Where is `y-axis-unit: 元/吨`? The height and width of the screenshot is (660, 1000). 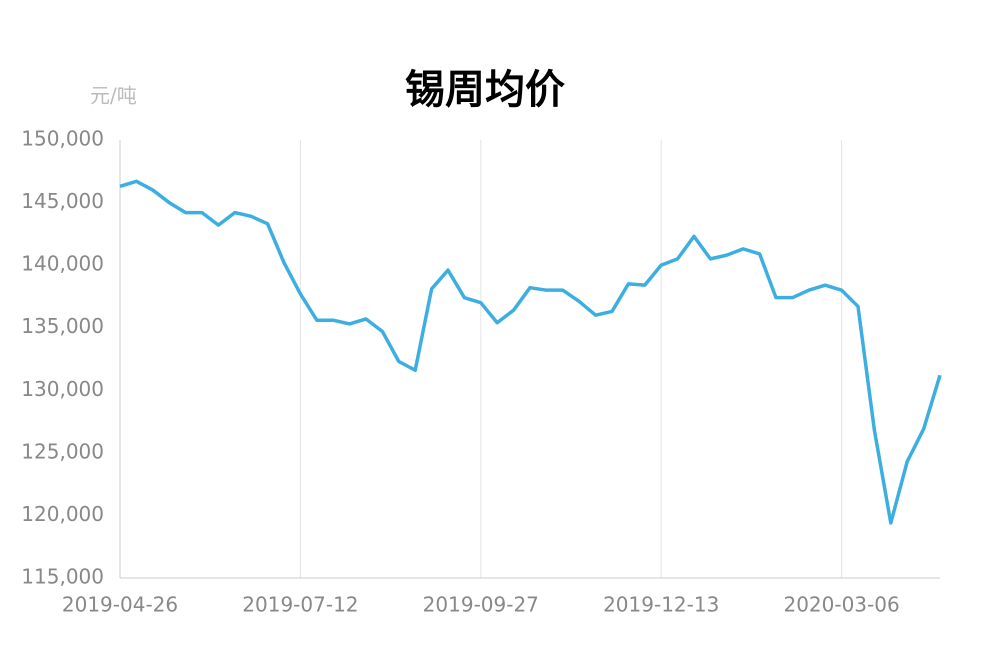 y-axis-unit: 元/吨 is located at coordinates (113, 96).